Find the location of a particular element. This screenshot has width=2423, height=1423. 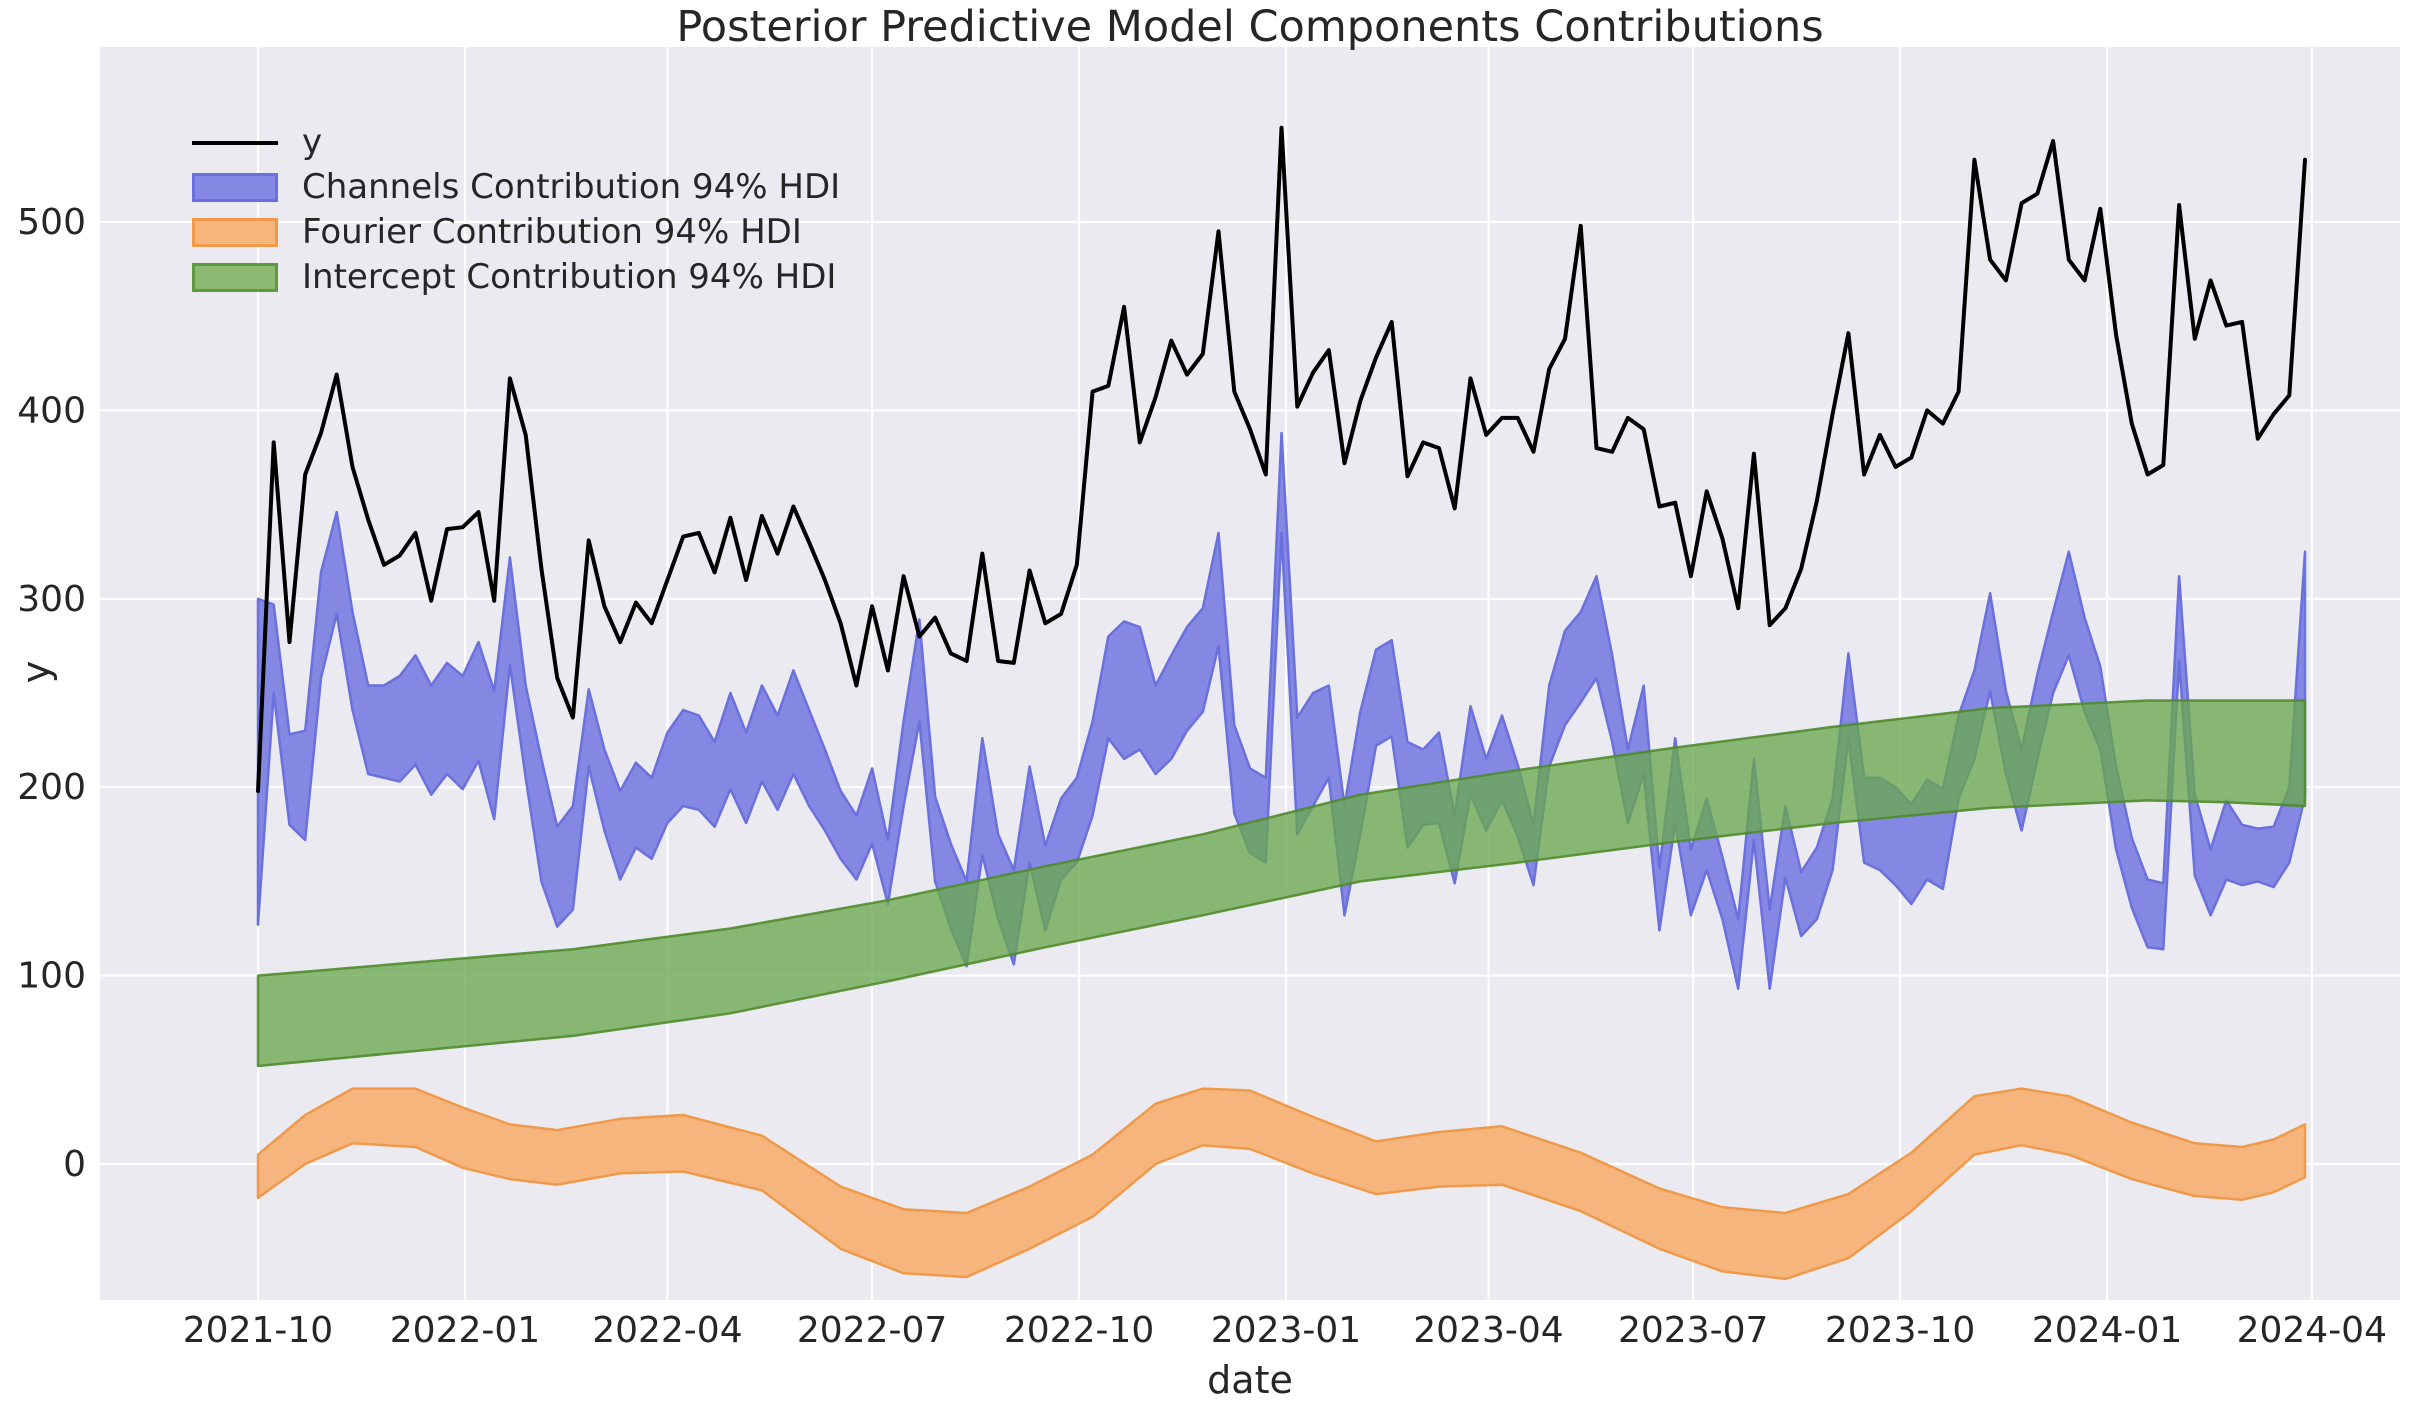

legend-label: Fourier Contribution 94% HDI is located at coordinates (552, 232).